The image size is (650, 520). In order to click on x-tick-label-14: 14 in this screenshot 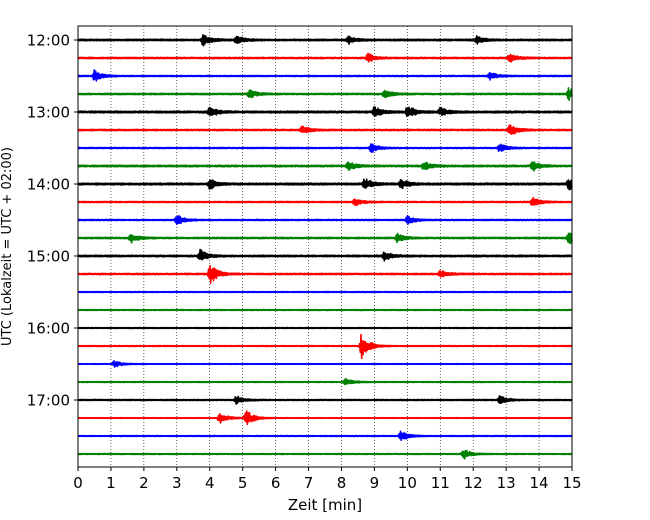, I will do `click(539, 483)`.